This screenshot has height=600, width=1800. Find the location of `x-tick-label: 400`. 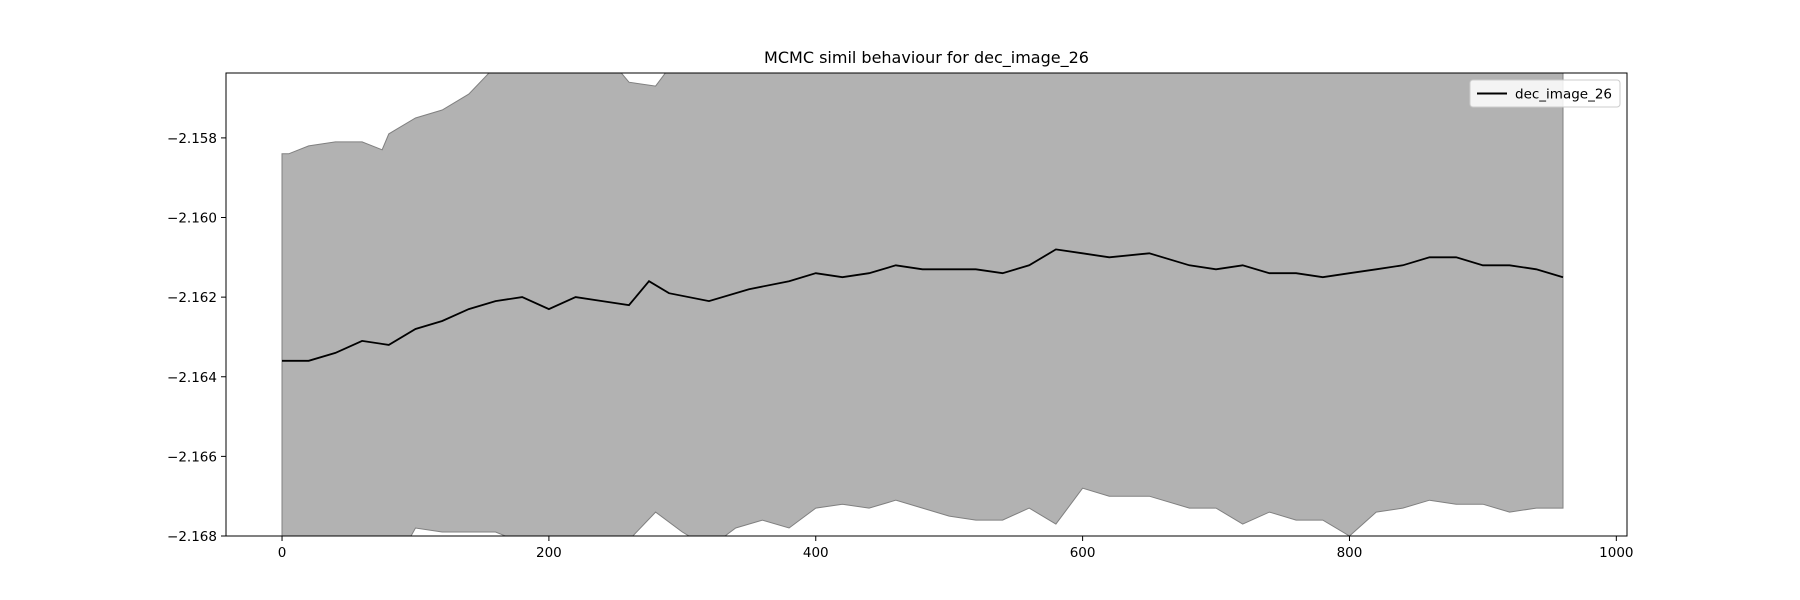

x-tick-label: 400 is located at coordinates (816, 553).